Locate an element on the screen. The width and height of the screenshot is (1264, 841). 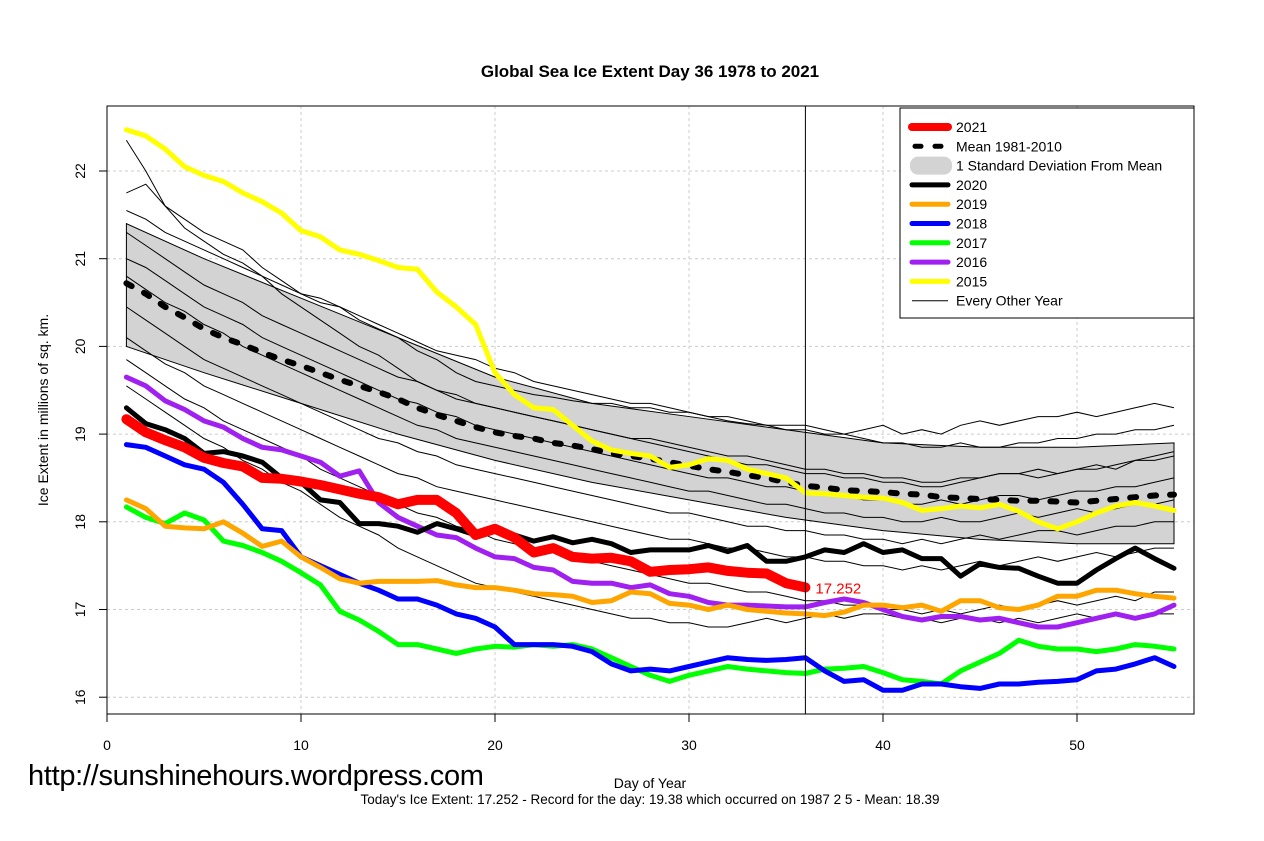
series-line-2021 is located at coordinates (466, 503).